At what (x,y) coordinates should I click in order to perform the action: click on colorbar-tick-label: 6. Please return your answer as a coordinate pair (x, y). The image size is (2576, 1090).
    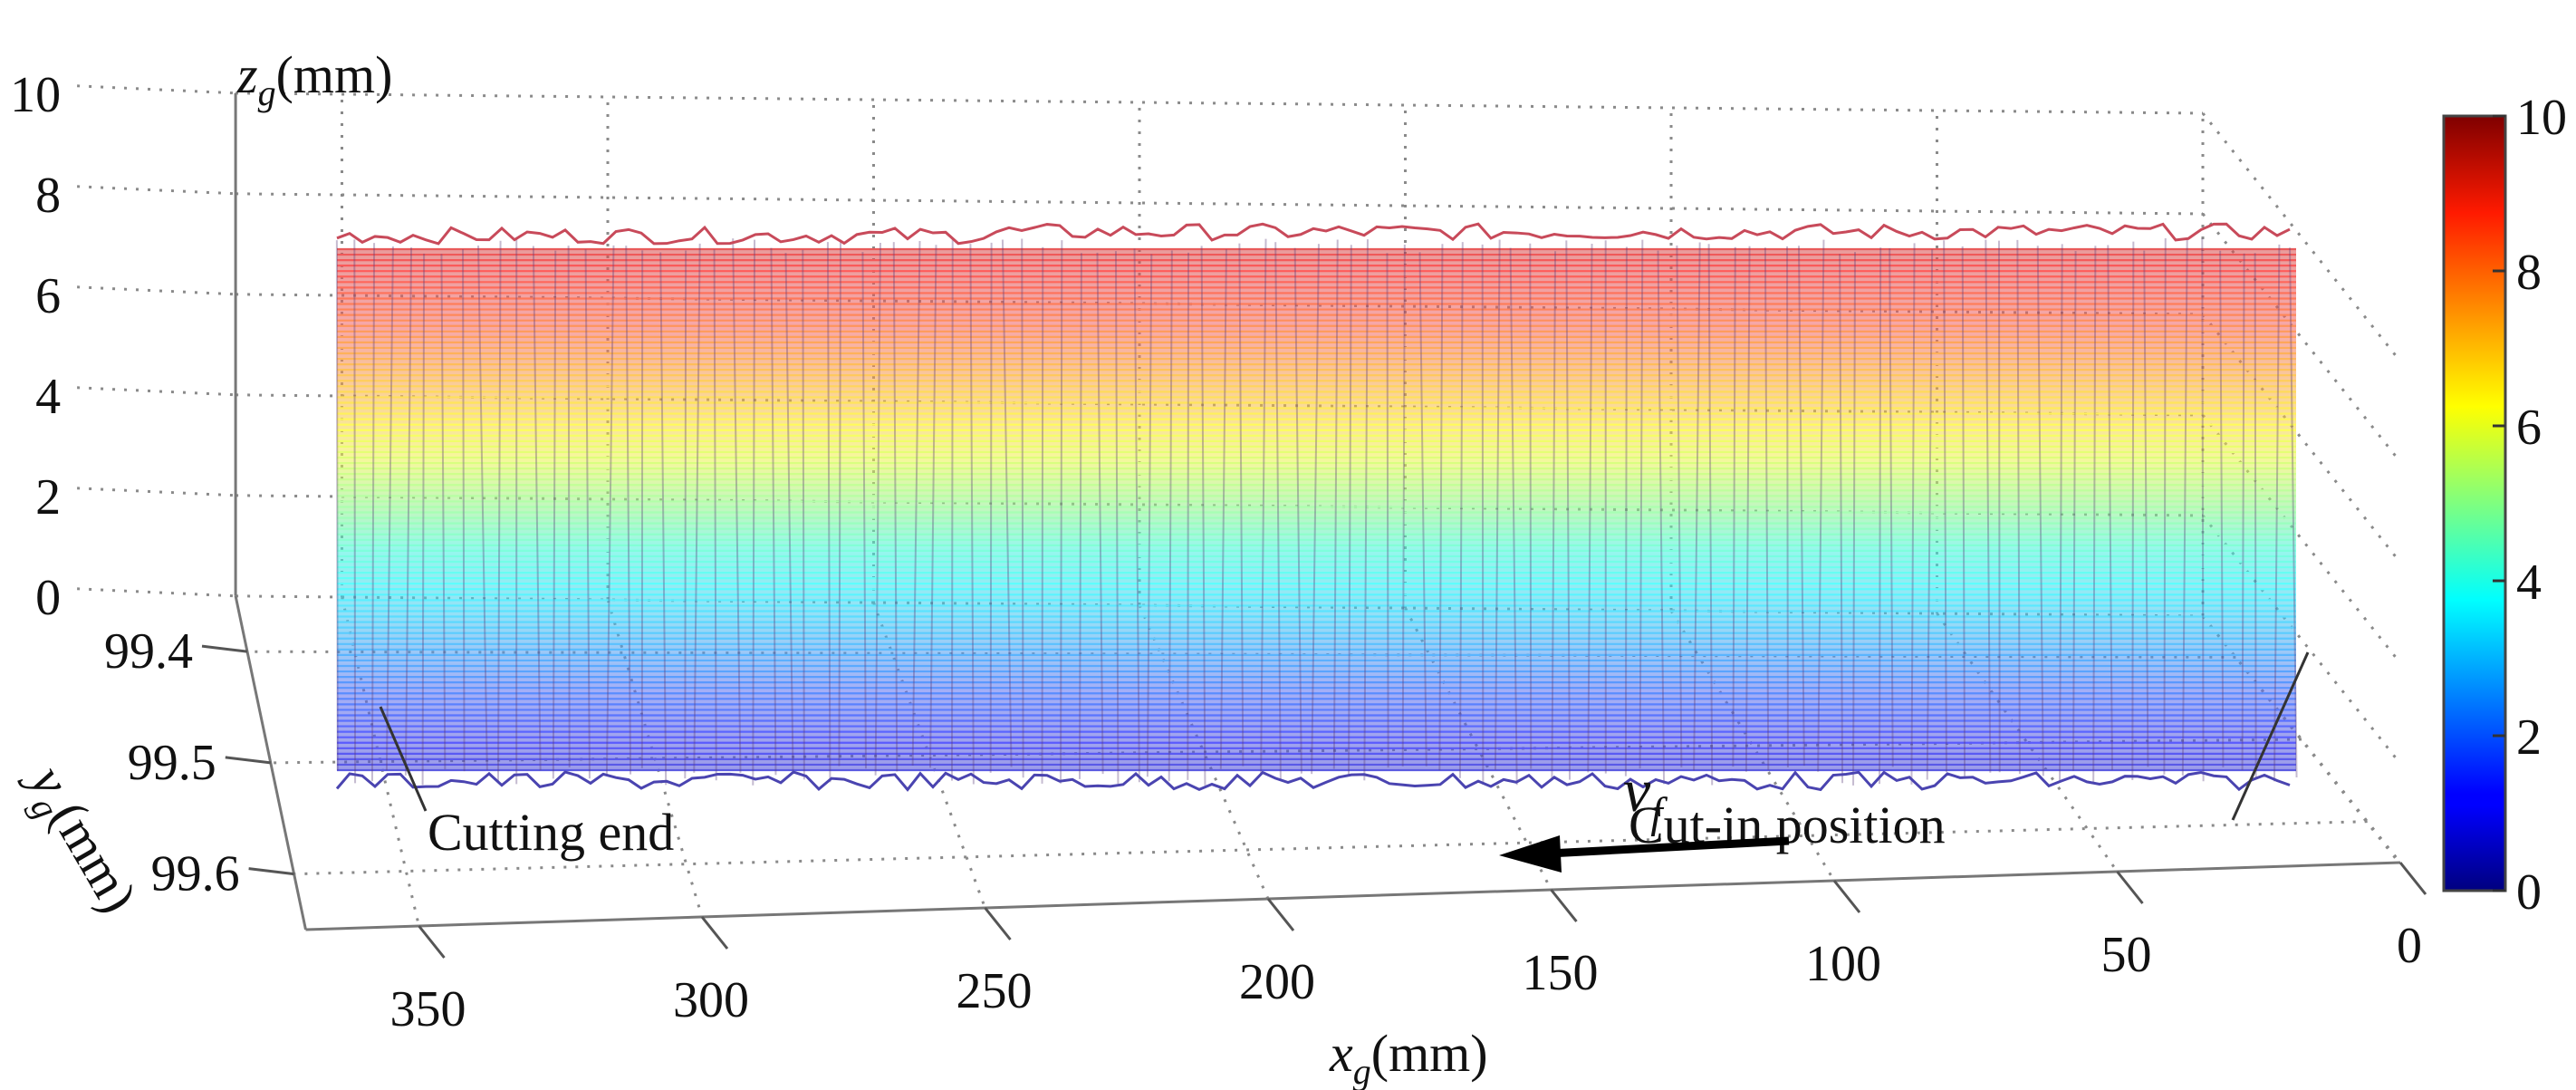
    Looking at the image, I should click on (2529, 428).